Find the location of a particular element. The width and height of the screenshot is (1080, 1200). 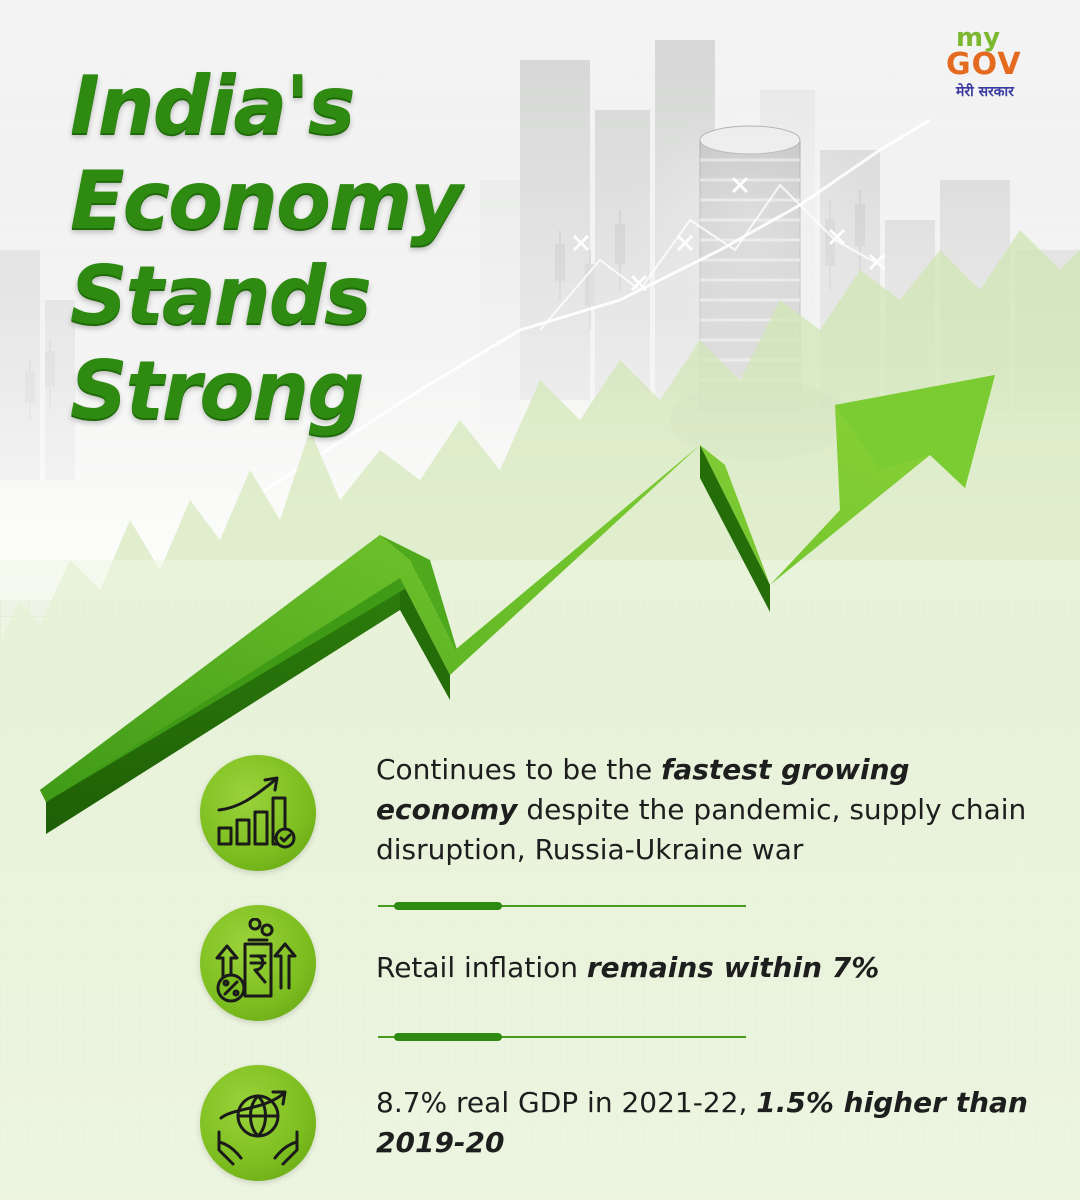

logo-tagline: मेरी सरकार is located at coordinates (985, 92).